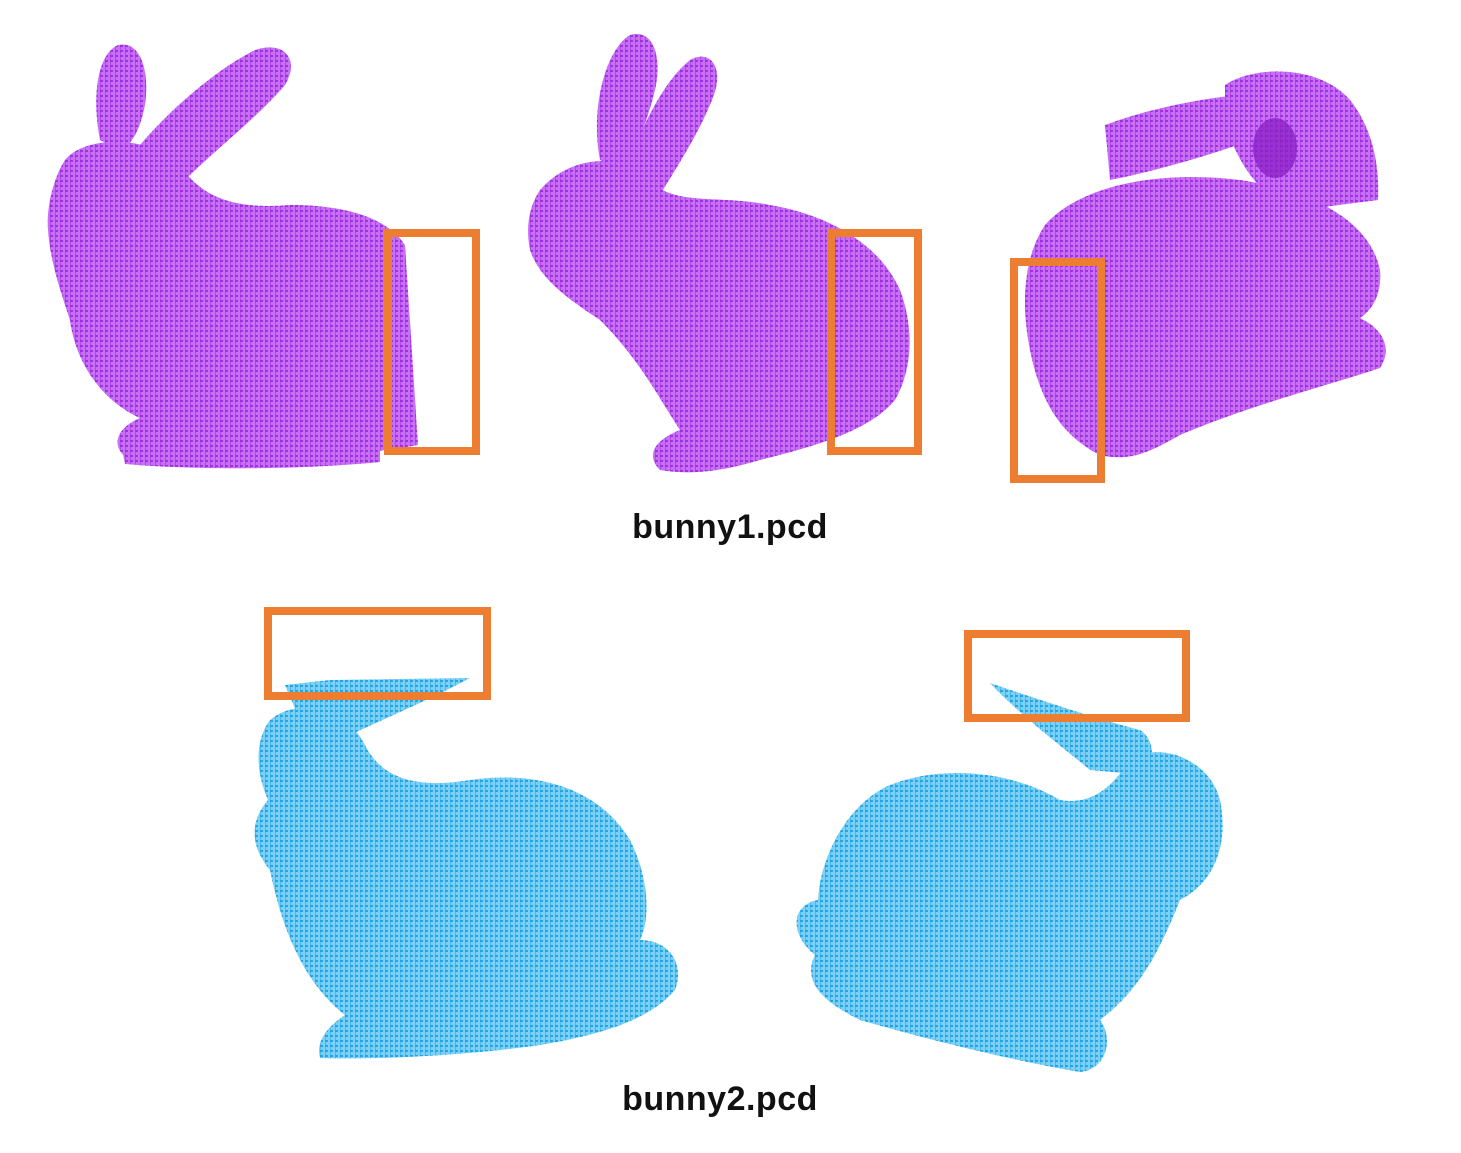  I want to click on bunny1-v1-base, so click(250, 450).